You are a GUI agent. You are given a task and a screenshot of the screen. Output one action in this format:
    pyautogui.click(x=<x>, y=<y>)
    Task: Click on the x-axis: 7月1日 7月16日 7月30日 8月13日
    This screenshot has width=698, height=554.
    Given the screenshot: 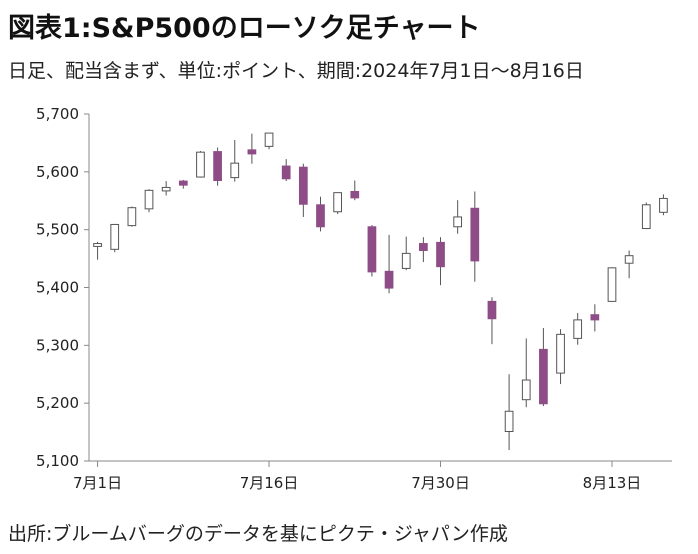 What is the action you would take?
    pyautogui.click(x=372, y=476)
    